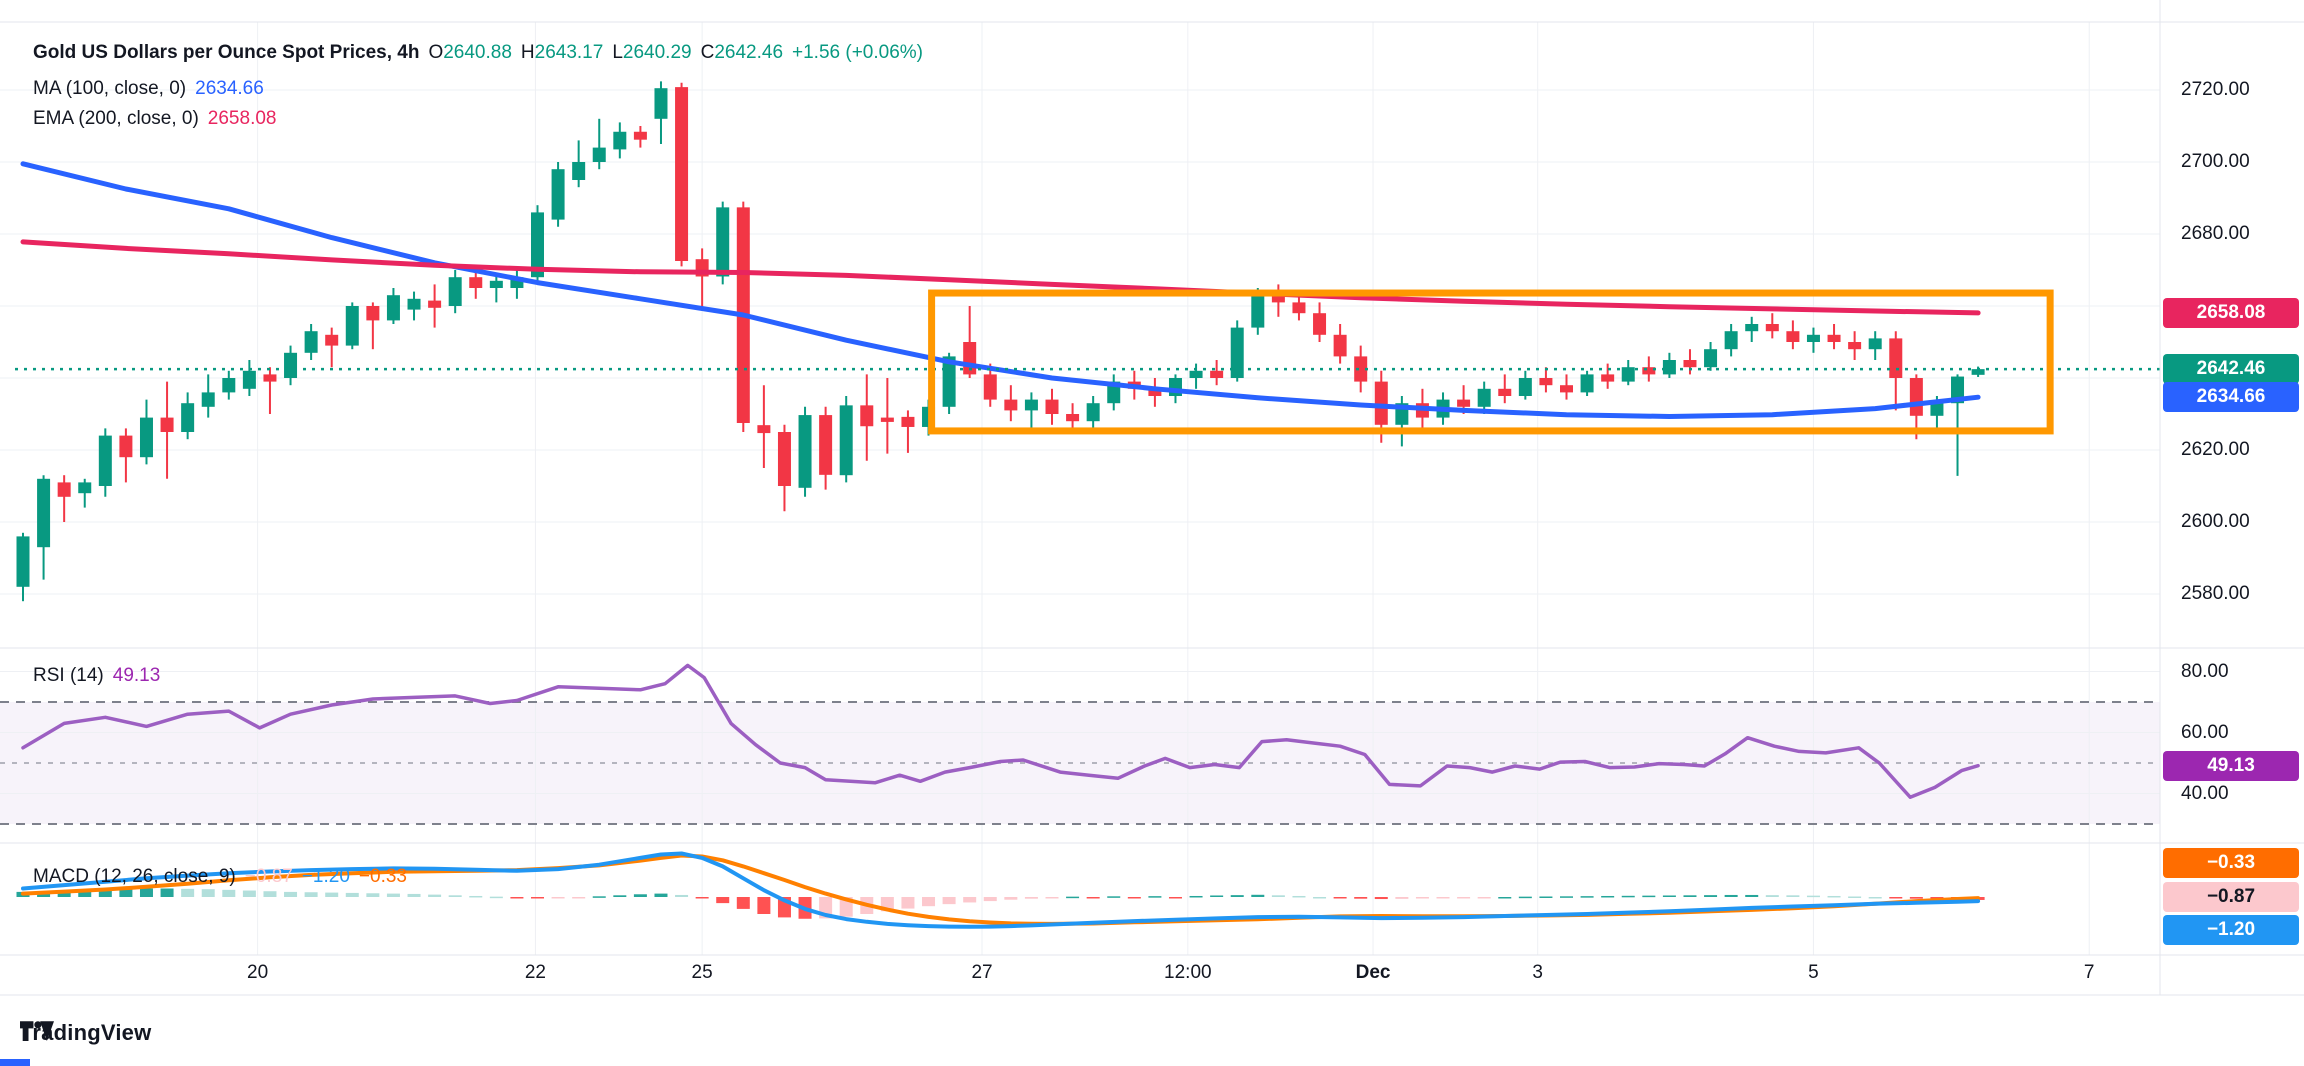  What do you see at coordinates (1491, 362) in the screenshot?
I see `range-box-annotation` at bounding box center [1491, 362].